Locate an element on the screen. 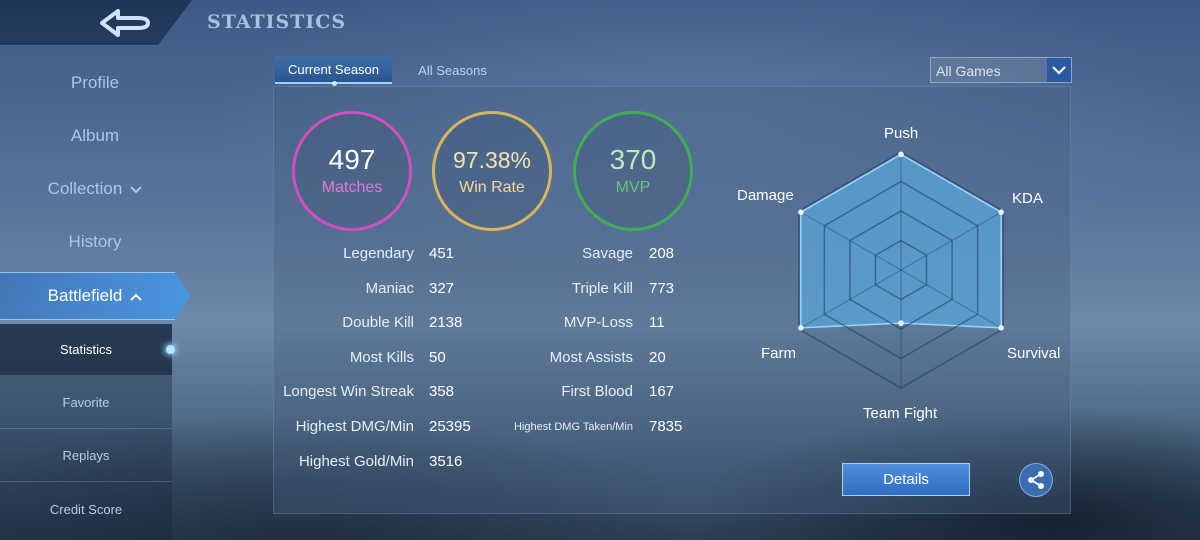  tab-label: All Seasons is located at coordinates (452, 70).